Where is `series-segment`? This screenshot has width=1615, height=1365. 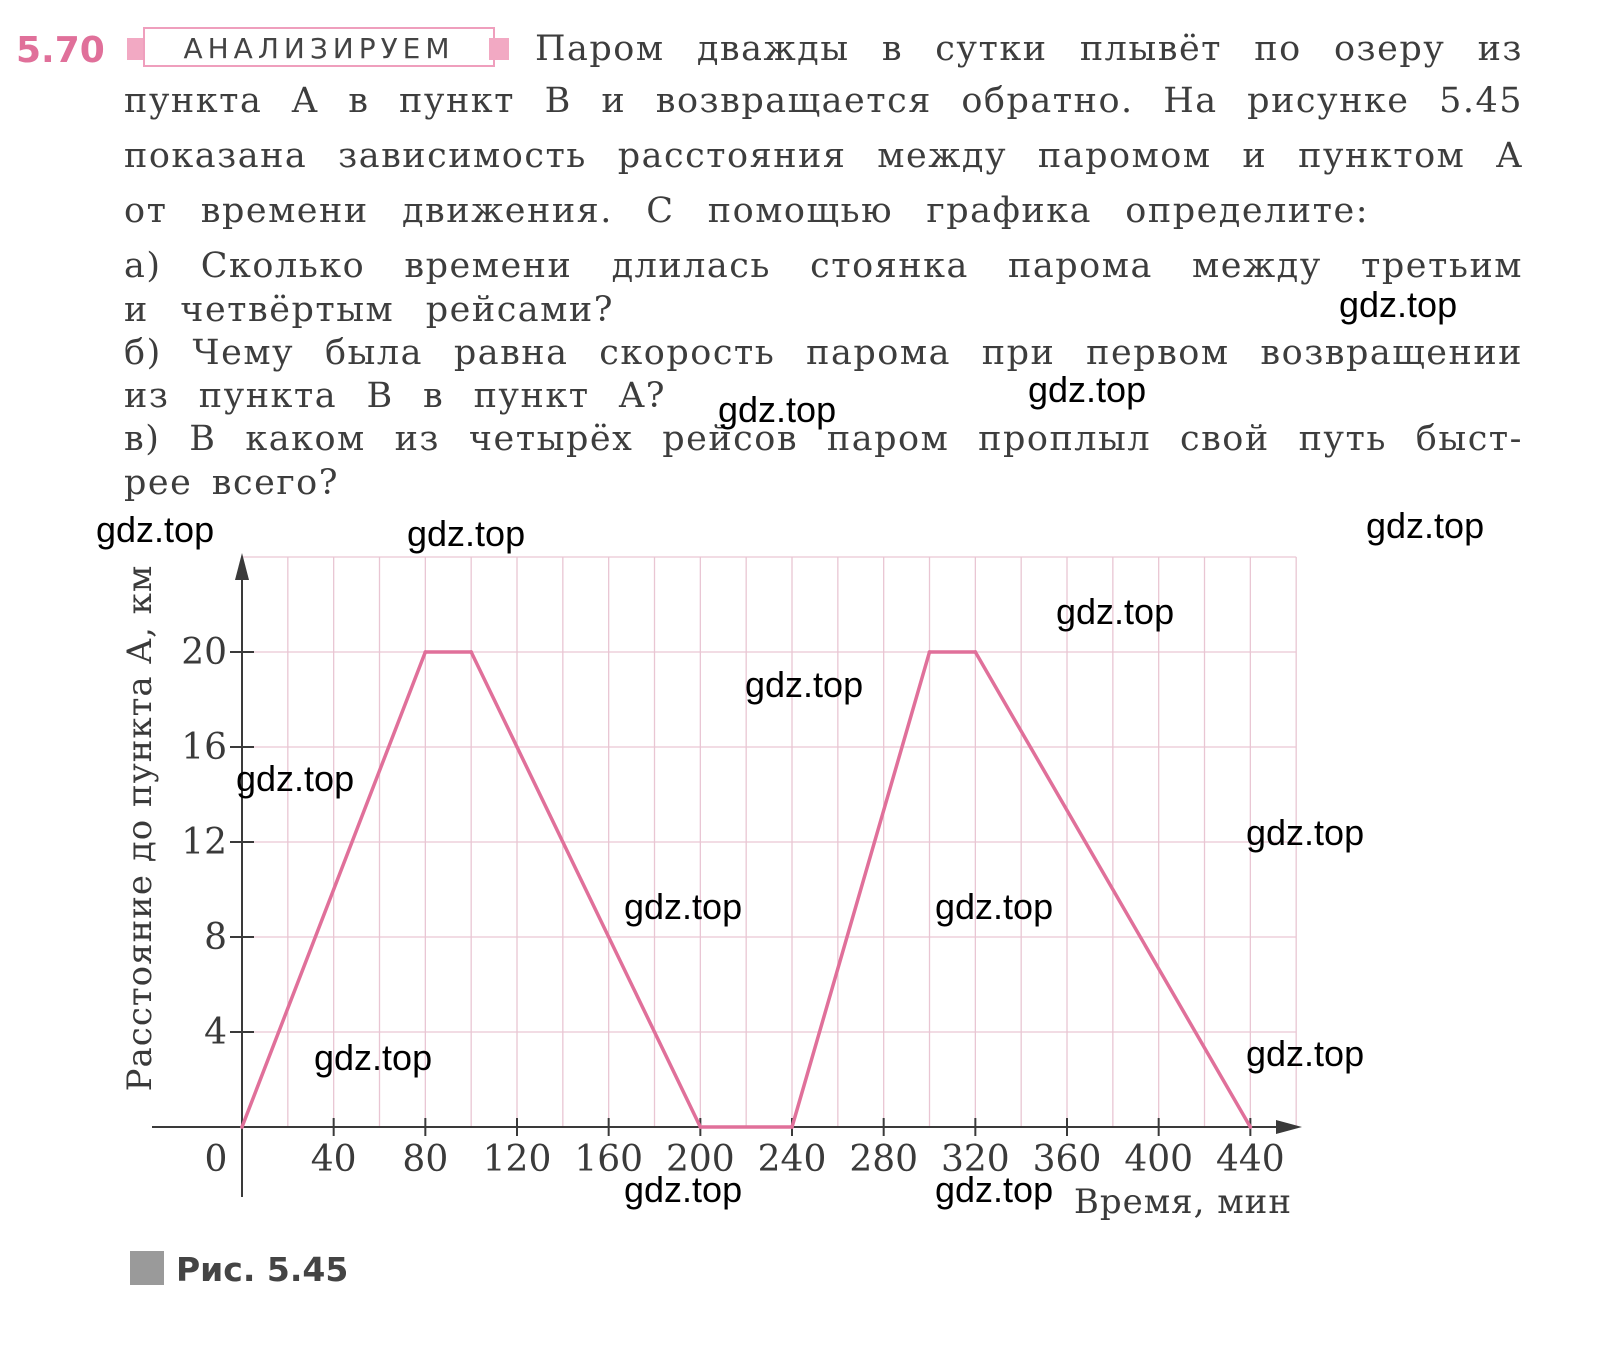 series-segment is located at coordinates (861, 889).